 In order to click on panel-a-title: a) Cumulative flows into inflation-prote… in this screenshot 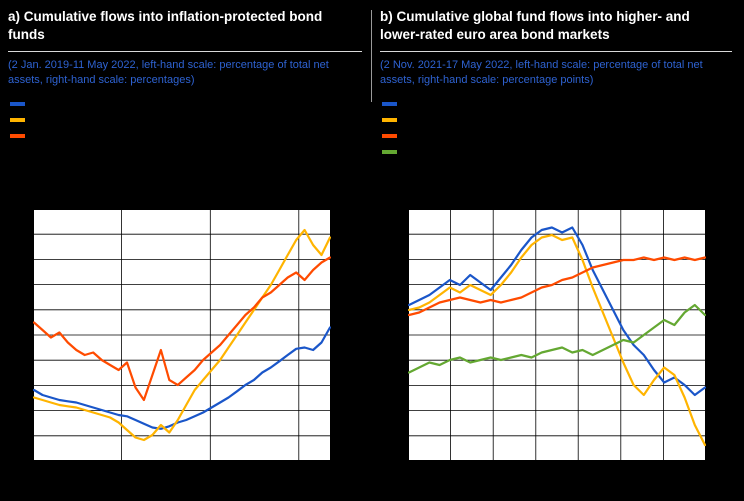, I will do `click(185, 30)`.